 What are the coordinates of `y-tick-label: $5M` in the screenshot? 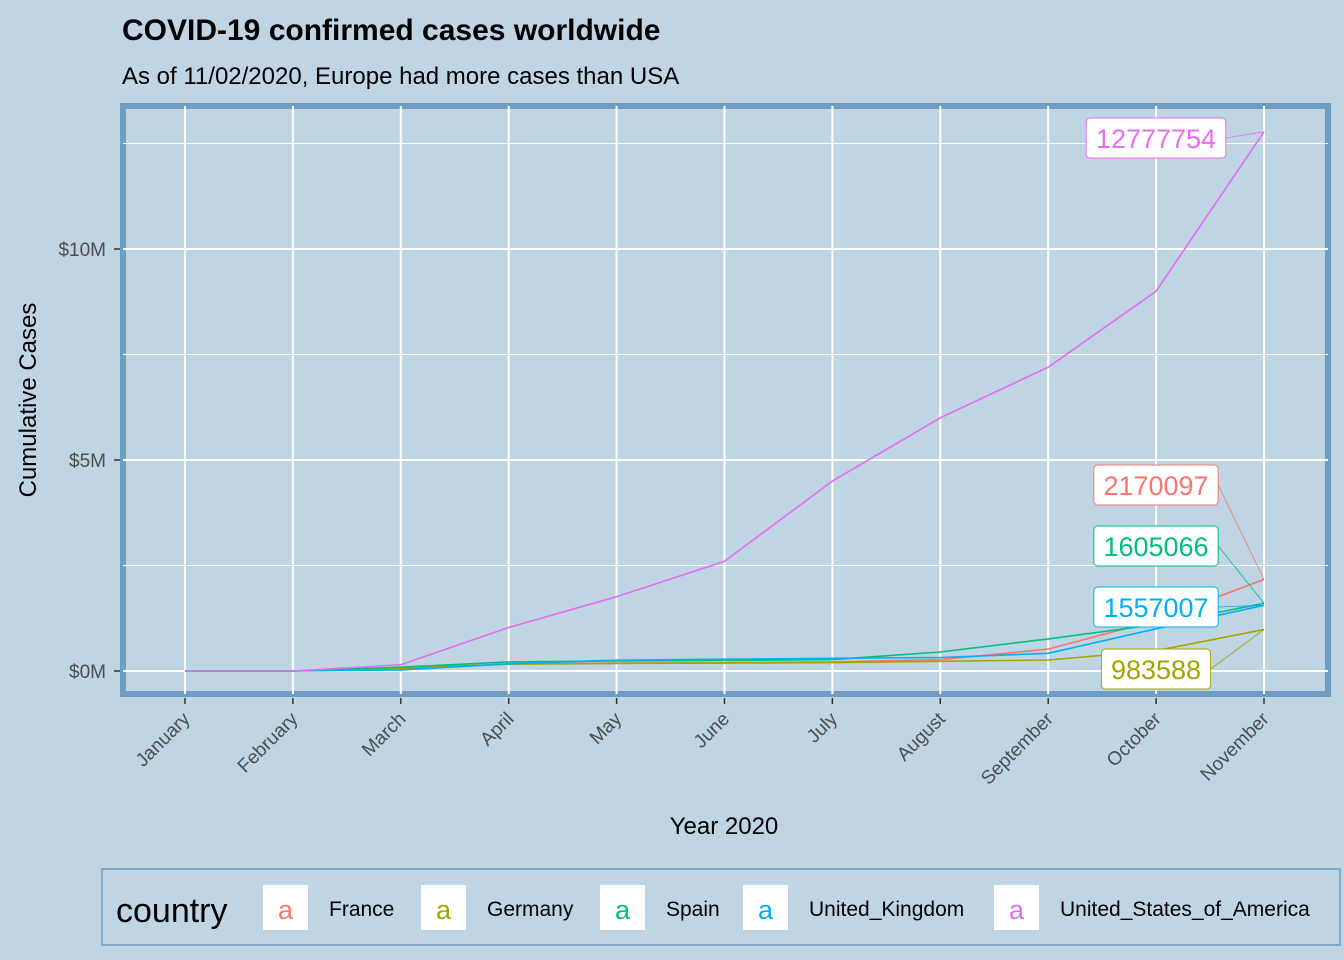 It's located at (87, 461).